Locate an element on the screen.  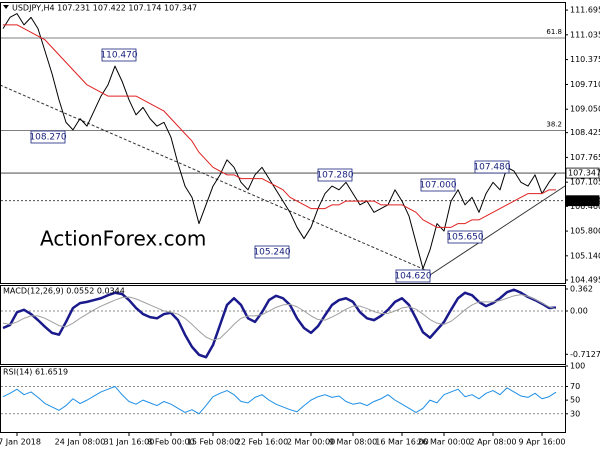
y-tick-label: 50 is located at coordinates (575, 400).